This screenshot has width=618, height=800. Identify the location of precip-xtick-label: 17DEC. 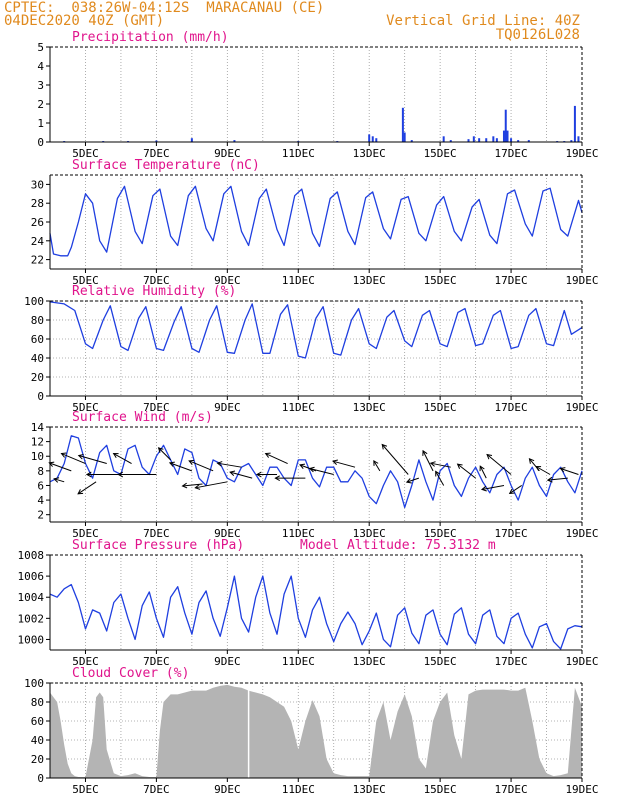
(511, 153).